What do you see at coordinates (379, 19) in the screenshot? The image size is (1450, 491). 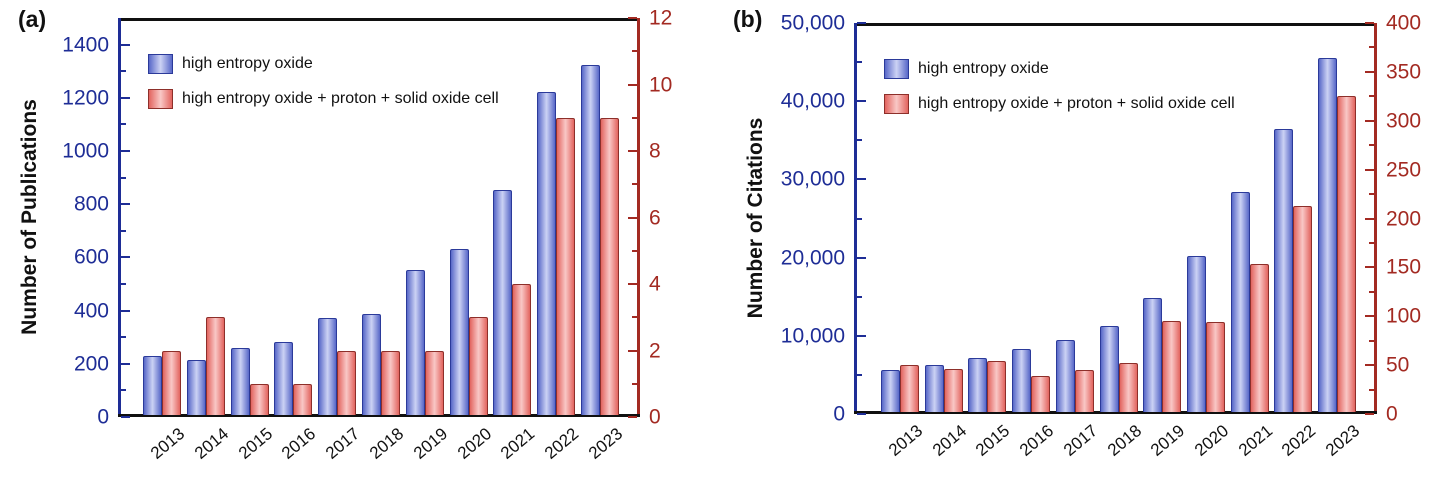 I see `panel-a-top-frame-line` at bounding box center [379, 19].